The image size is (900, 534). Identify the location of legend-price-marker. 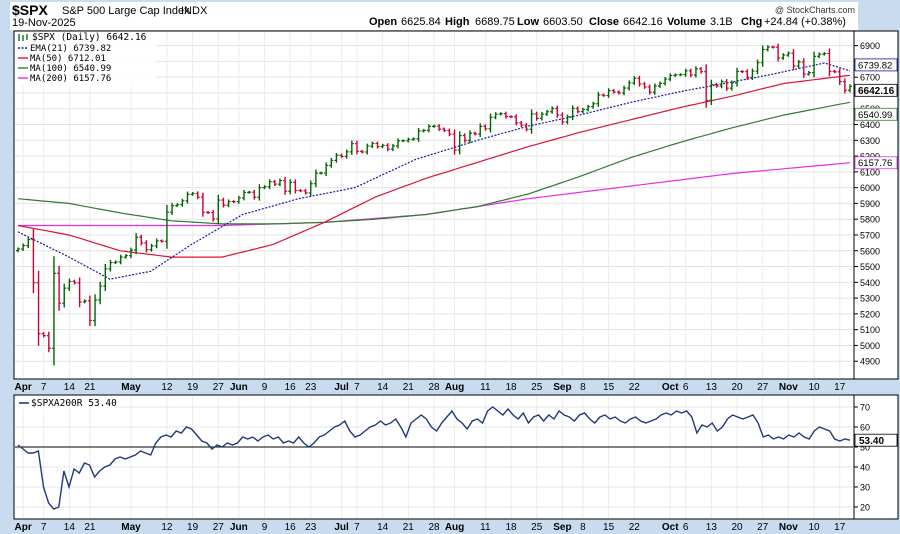
(23, 37).